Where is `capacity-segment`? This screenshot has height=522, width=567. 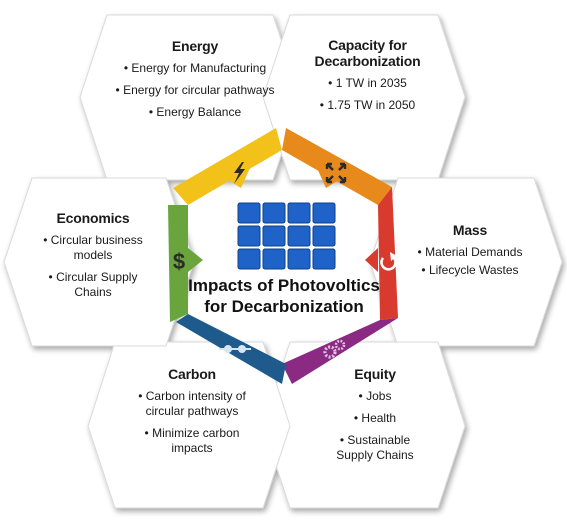
capacity-segment is located at coordinates (337, 166).